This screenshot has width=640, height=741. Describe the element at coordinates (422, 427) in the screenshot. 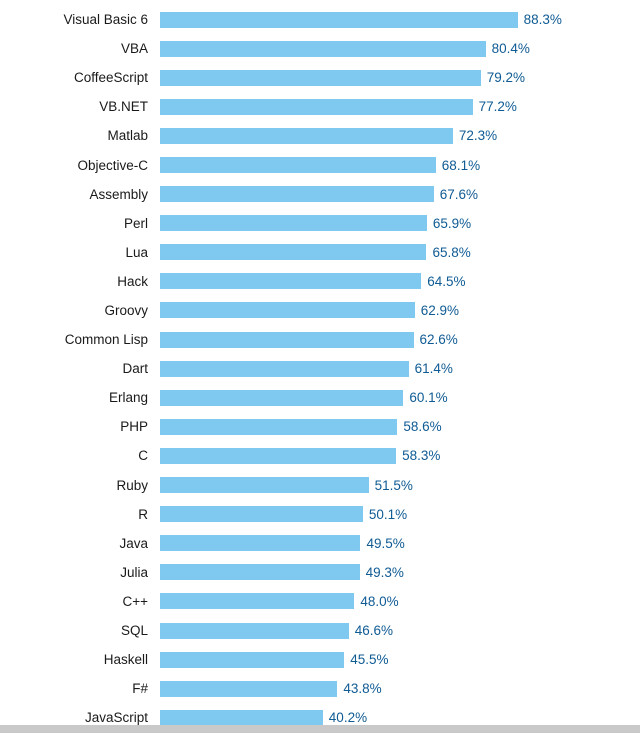

I see `value-label: 58.6%` at that location.